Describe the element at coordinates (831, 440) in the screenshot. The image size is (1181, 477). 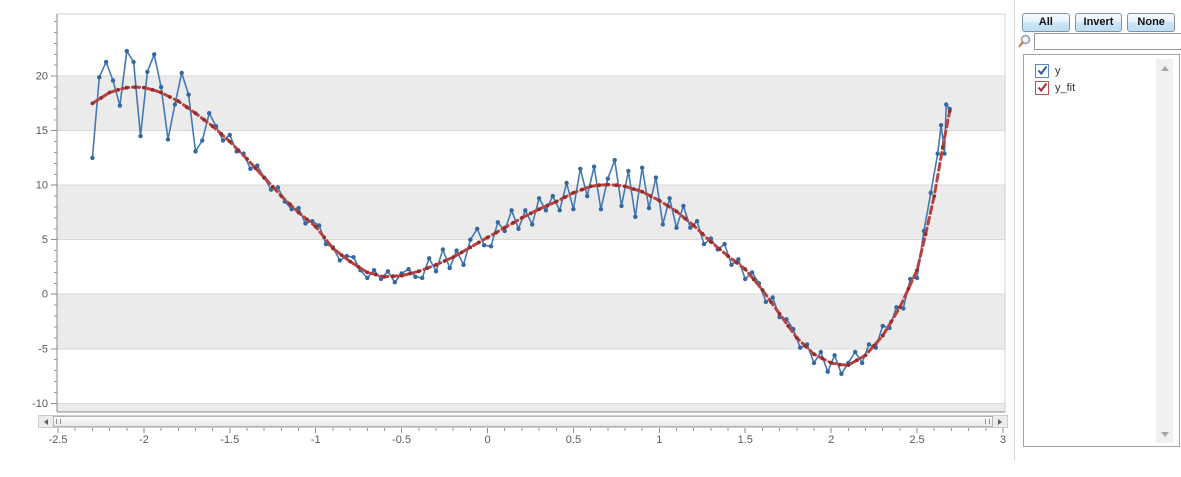
I see `svg-text: 2` at that location.